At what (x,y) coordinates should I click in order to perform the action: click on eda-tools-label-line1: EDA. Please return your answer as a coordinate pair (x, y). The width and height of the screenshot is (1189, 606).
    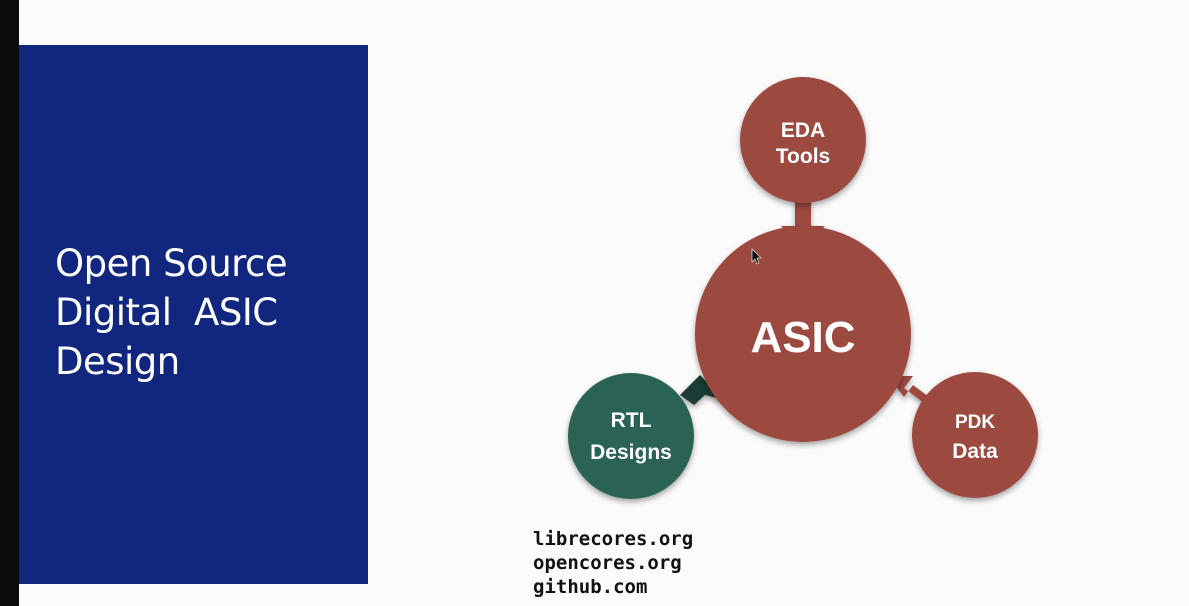
    Looking at the image, I should click on (803, 130).